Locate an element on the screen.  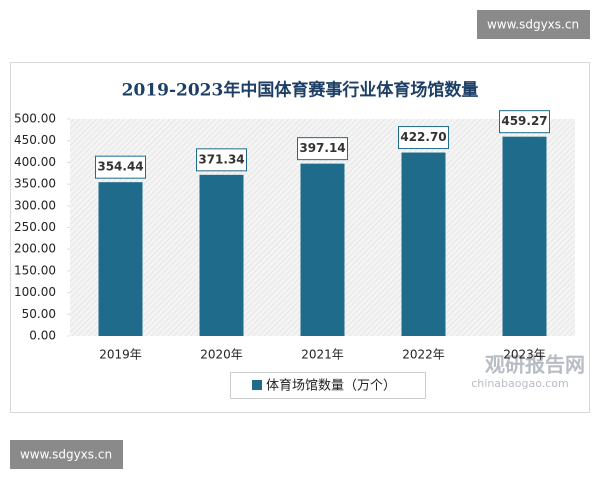
x-tick-label: 2019年 is located at coordinates (120, 355).